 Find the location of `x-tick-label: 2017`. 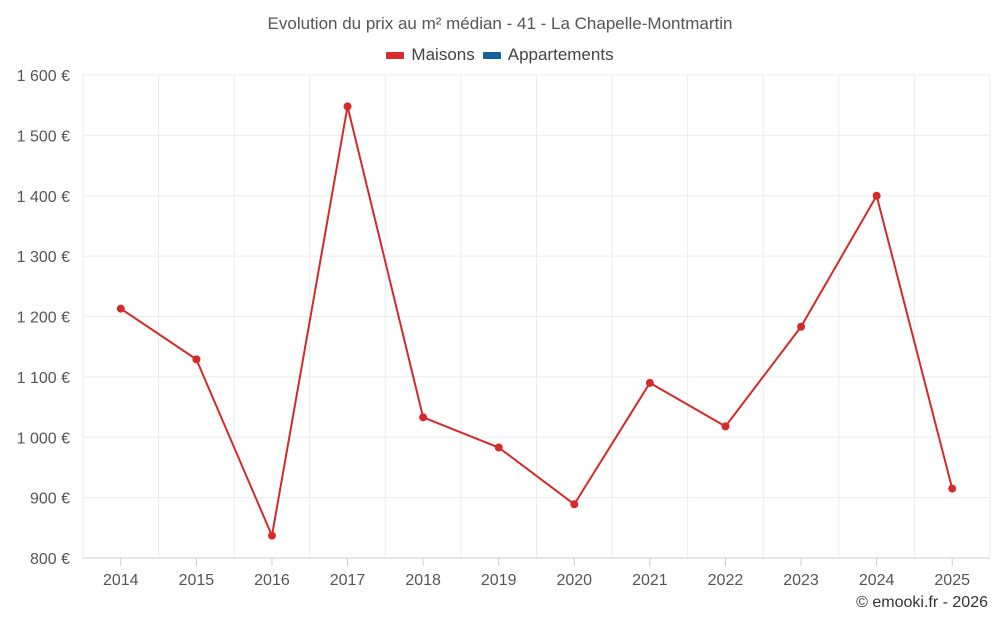

x-tick-label: 2017 is located at coordinates (348, 580).